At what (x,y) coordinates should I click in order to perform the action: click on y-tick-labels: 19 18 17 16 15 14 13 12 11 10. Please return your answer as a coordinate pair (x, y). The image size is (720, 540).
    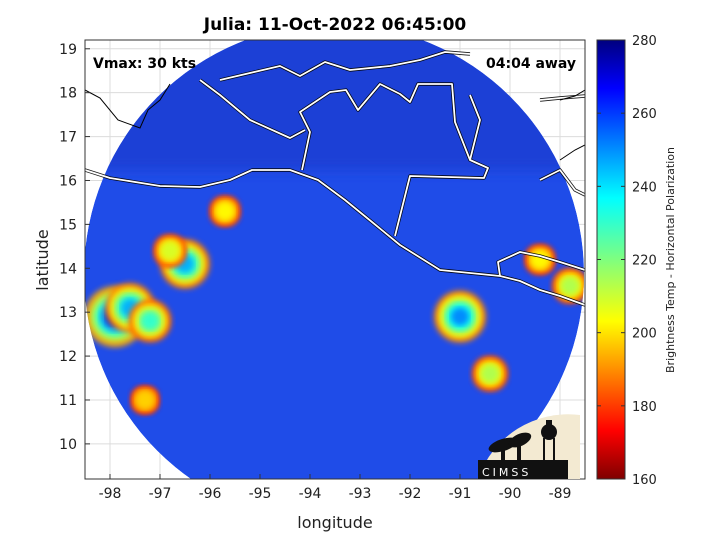
    Looking at the image, I should click on (74, 247).